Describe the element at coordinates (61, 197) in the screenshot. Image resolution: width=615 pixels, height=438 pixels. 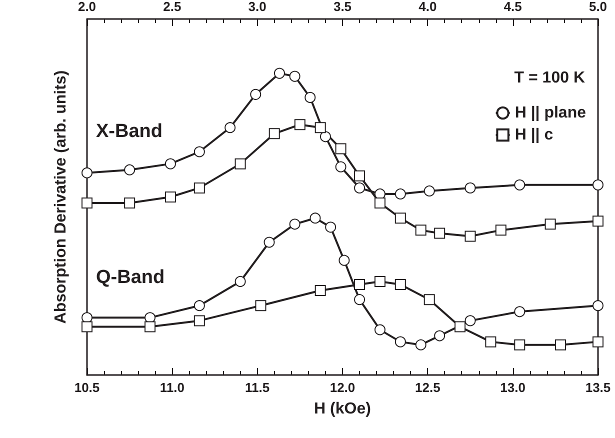
I see `y-axis-title: Absorption Derivative (arb. units)` at that location.